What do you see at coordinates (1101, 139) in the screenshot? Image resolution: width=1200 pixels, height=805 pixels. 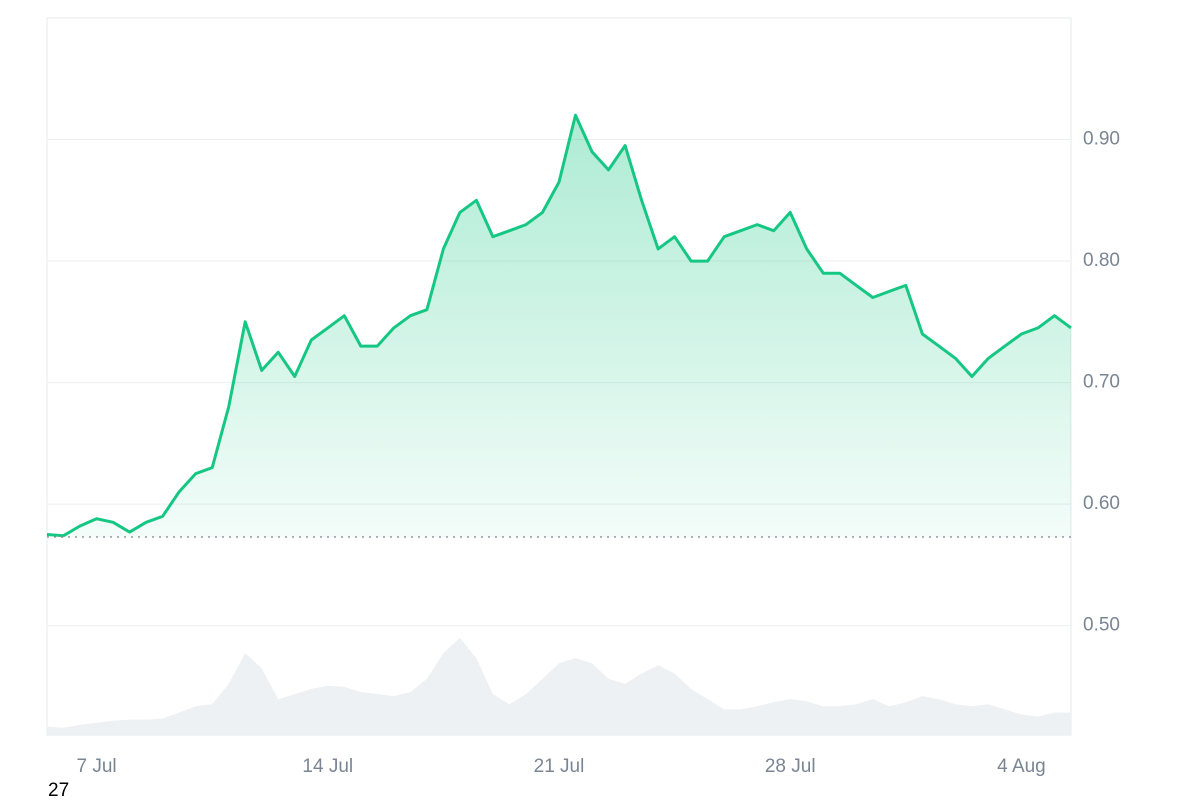 I see `y-tick-label: 0.90` at bounding box center [1101, 139].